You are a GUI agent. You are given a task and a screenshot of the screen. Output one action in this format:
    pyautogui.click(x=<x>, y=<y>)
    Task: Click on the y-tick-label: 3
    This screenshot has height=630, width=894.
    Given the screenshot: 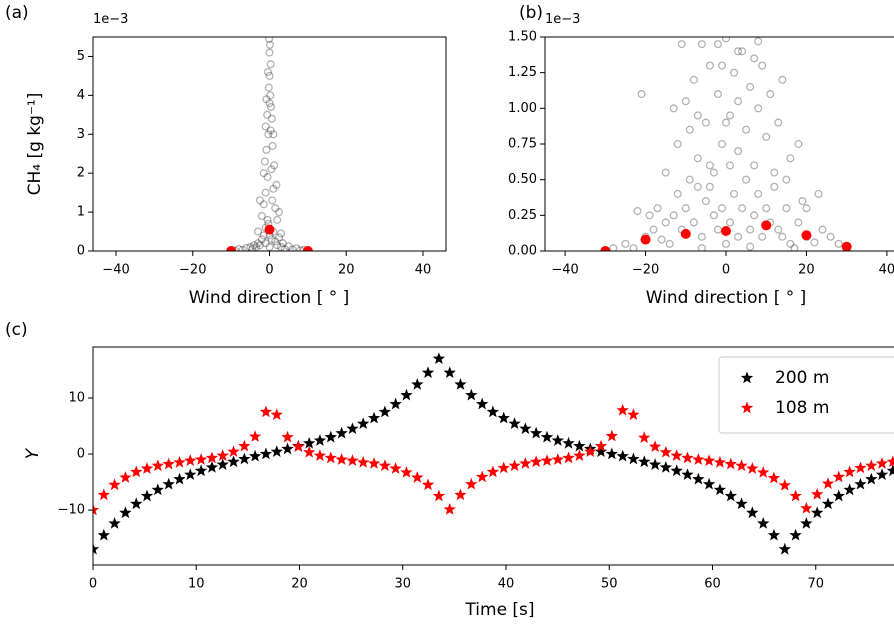 What is the action you would take?
    pyautogui.click(x=81, y=134)
    